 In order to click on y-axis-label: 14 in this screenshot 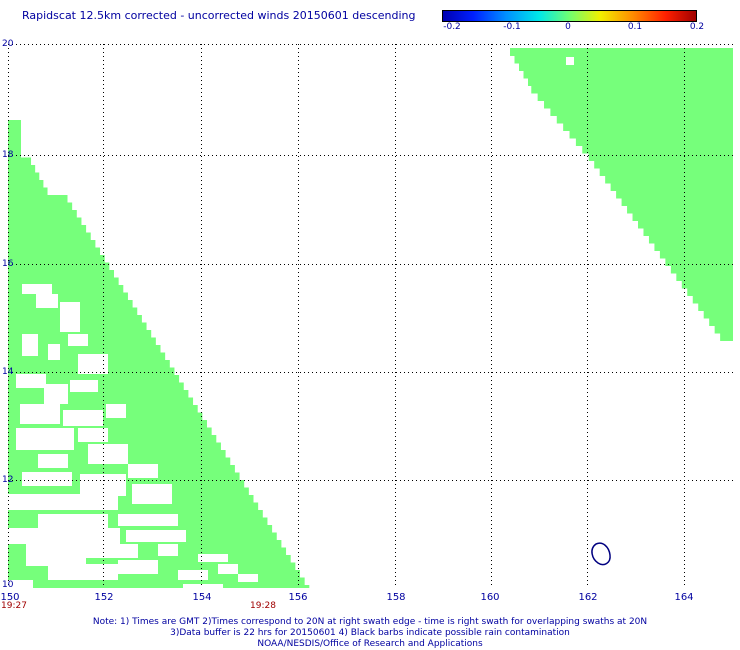, I will do `click(8, 372)`.